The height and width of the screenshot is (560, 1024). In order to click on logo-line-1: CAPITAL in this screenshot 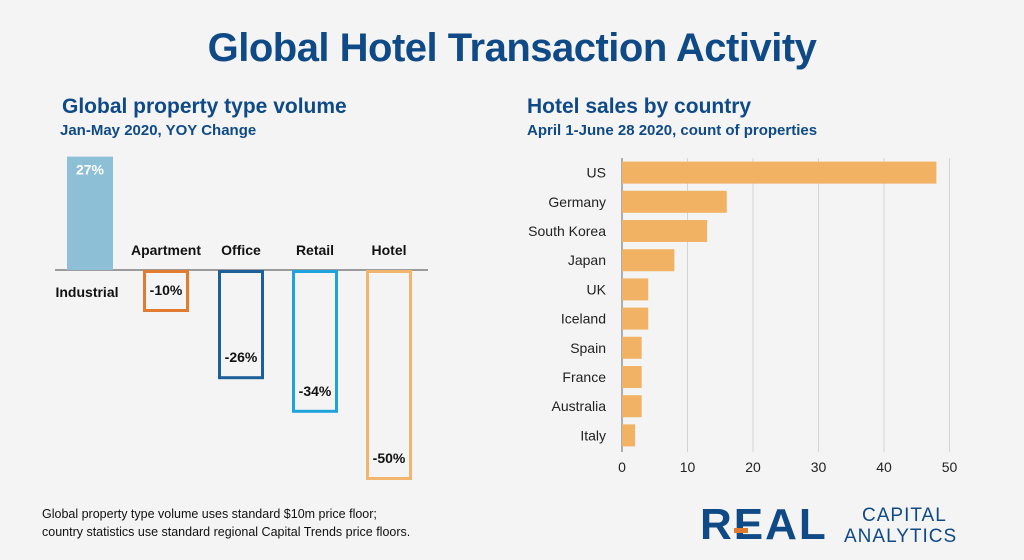, I will do `click(904, 515)`.